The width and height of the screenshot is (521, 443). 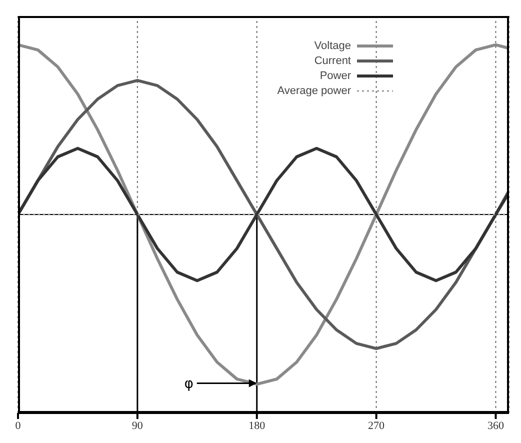 What do you see at coordinates (495, 426) in the screenshot?
I see `x-tick-label: 360` at bounding box center [495, 426].